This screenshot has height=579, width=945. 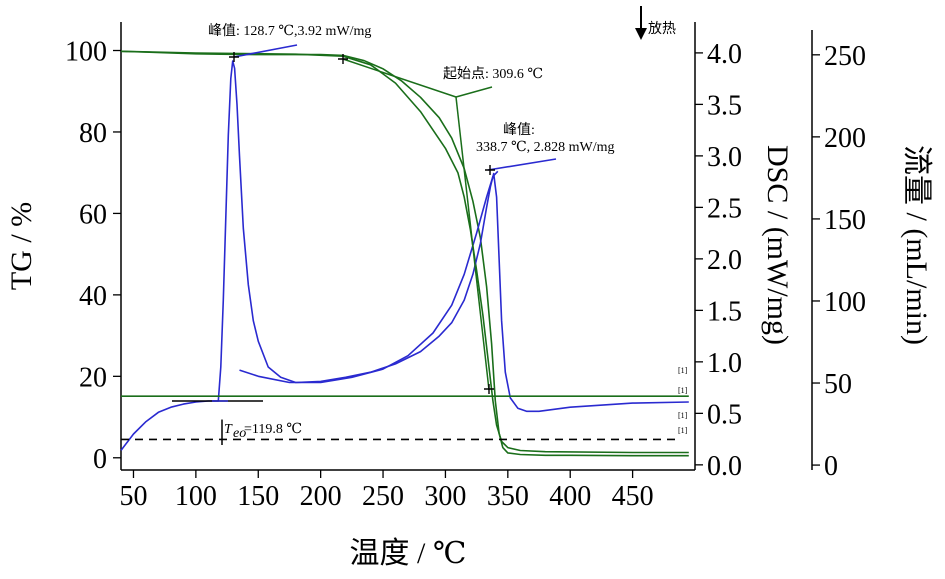 I want to click on exo-arrow-head, so click(x=641, y=34).